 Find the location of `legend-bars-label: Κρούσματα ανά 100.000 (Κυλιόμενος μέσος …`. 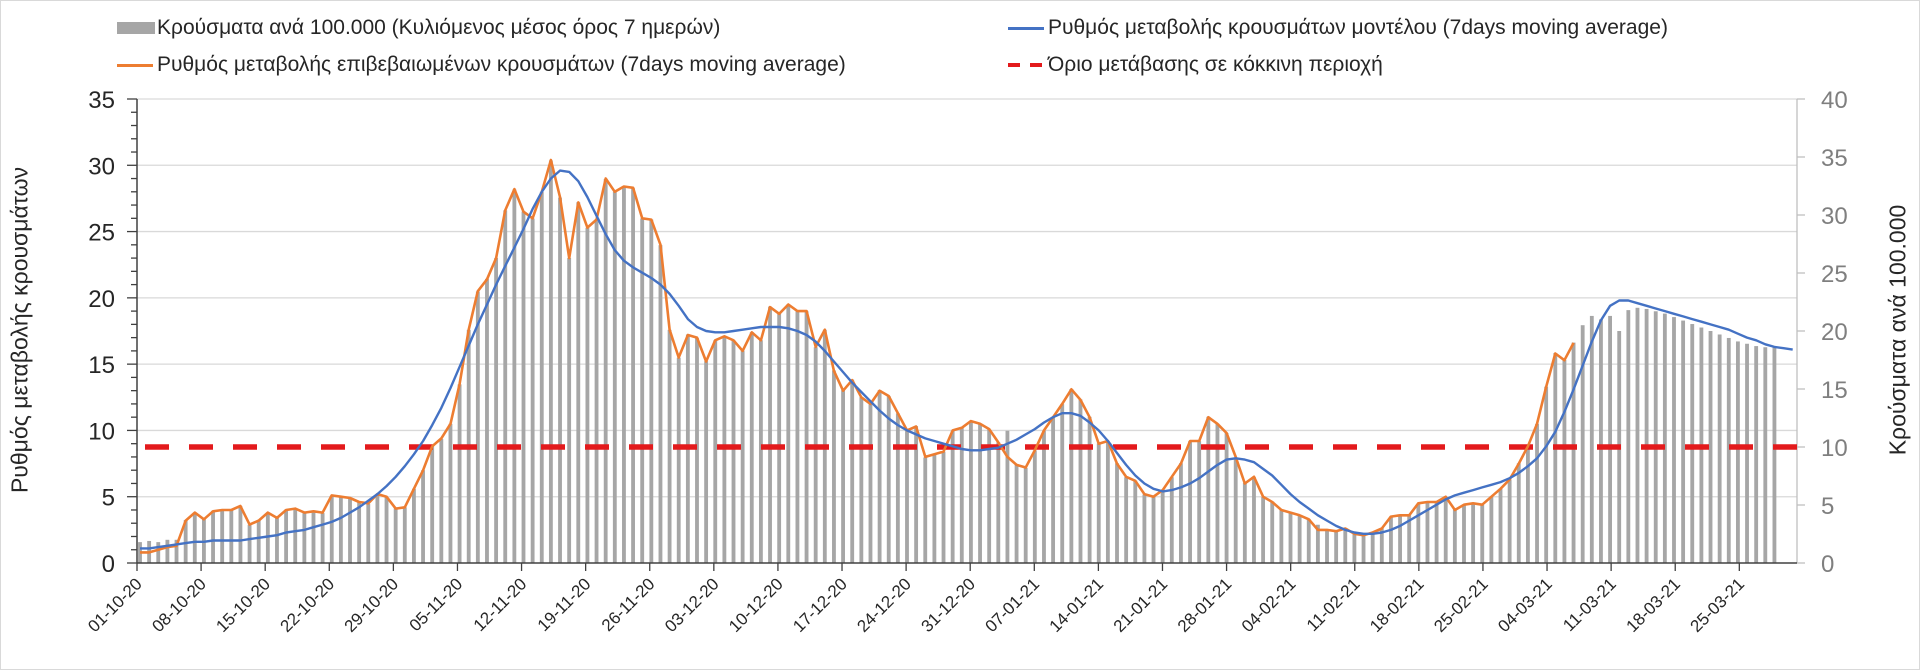

legend-bars-label: Κρούσματα ανά 100.000 (Κυλιόμενος μέσος … is located at coordinates (439, 27).